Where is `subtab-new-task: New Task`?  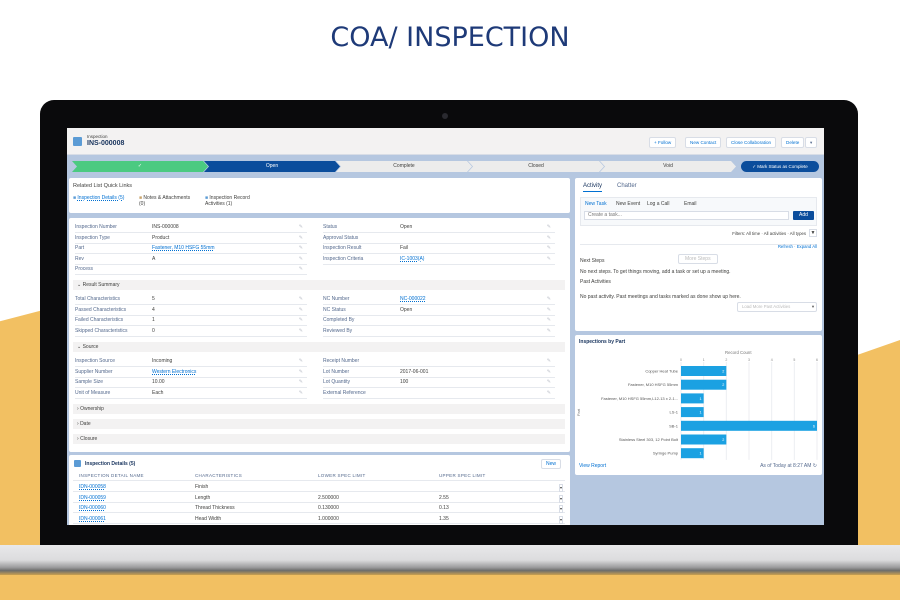
subtab-new-task: New Task is located at coordinates (596, 204).